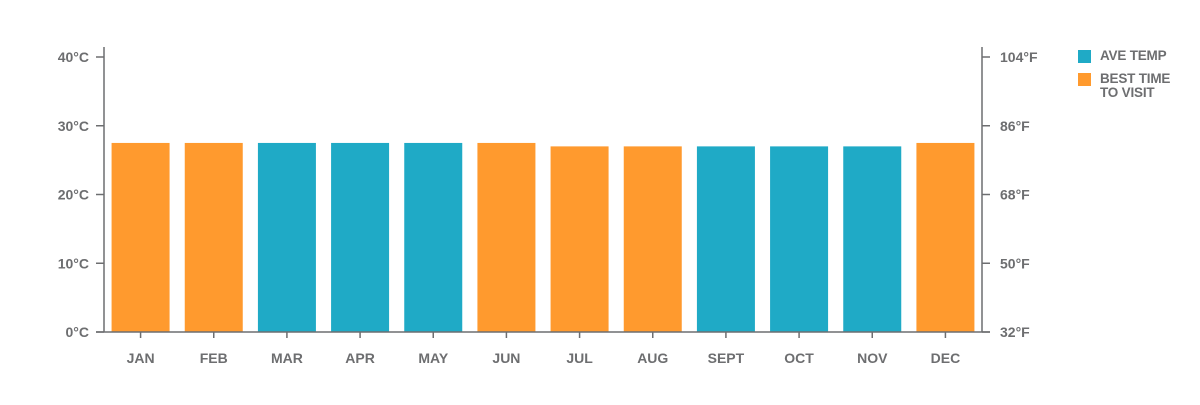 This screenshot has height=405, width=1200. I want to click on bar-nov, so click(872, 239).